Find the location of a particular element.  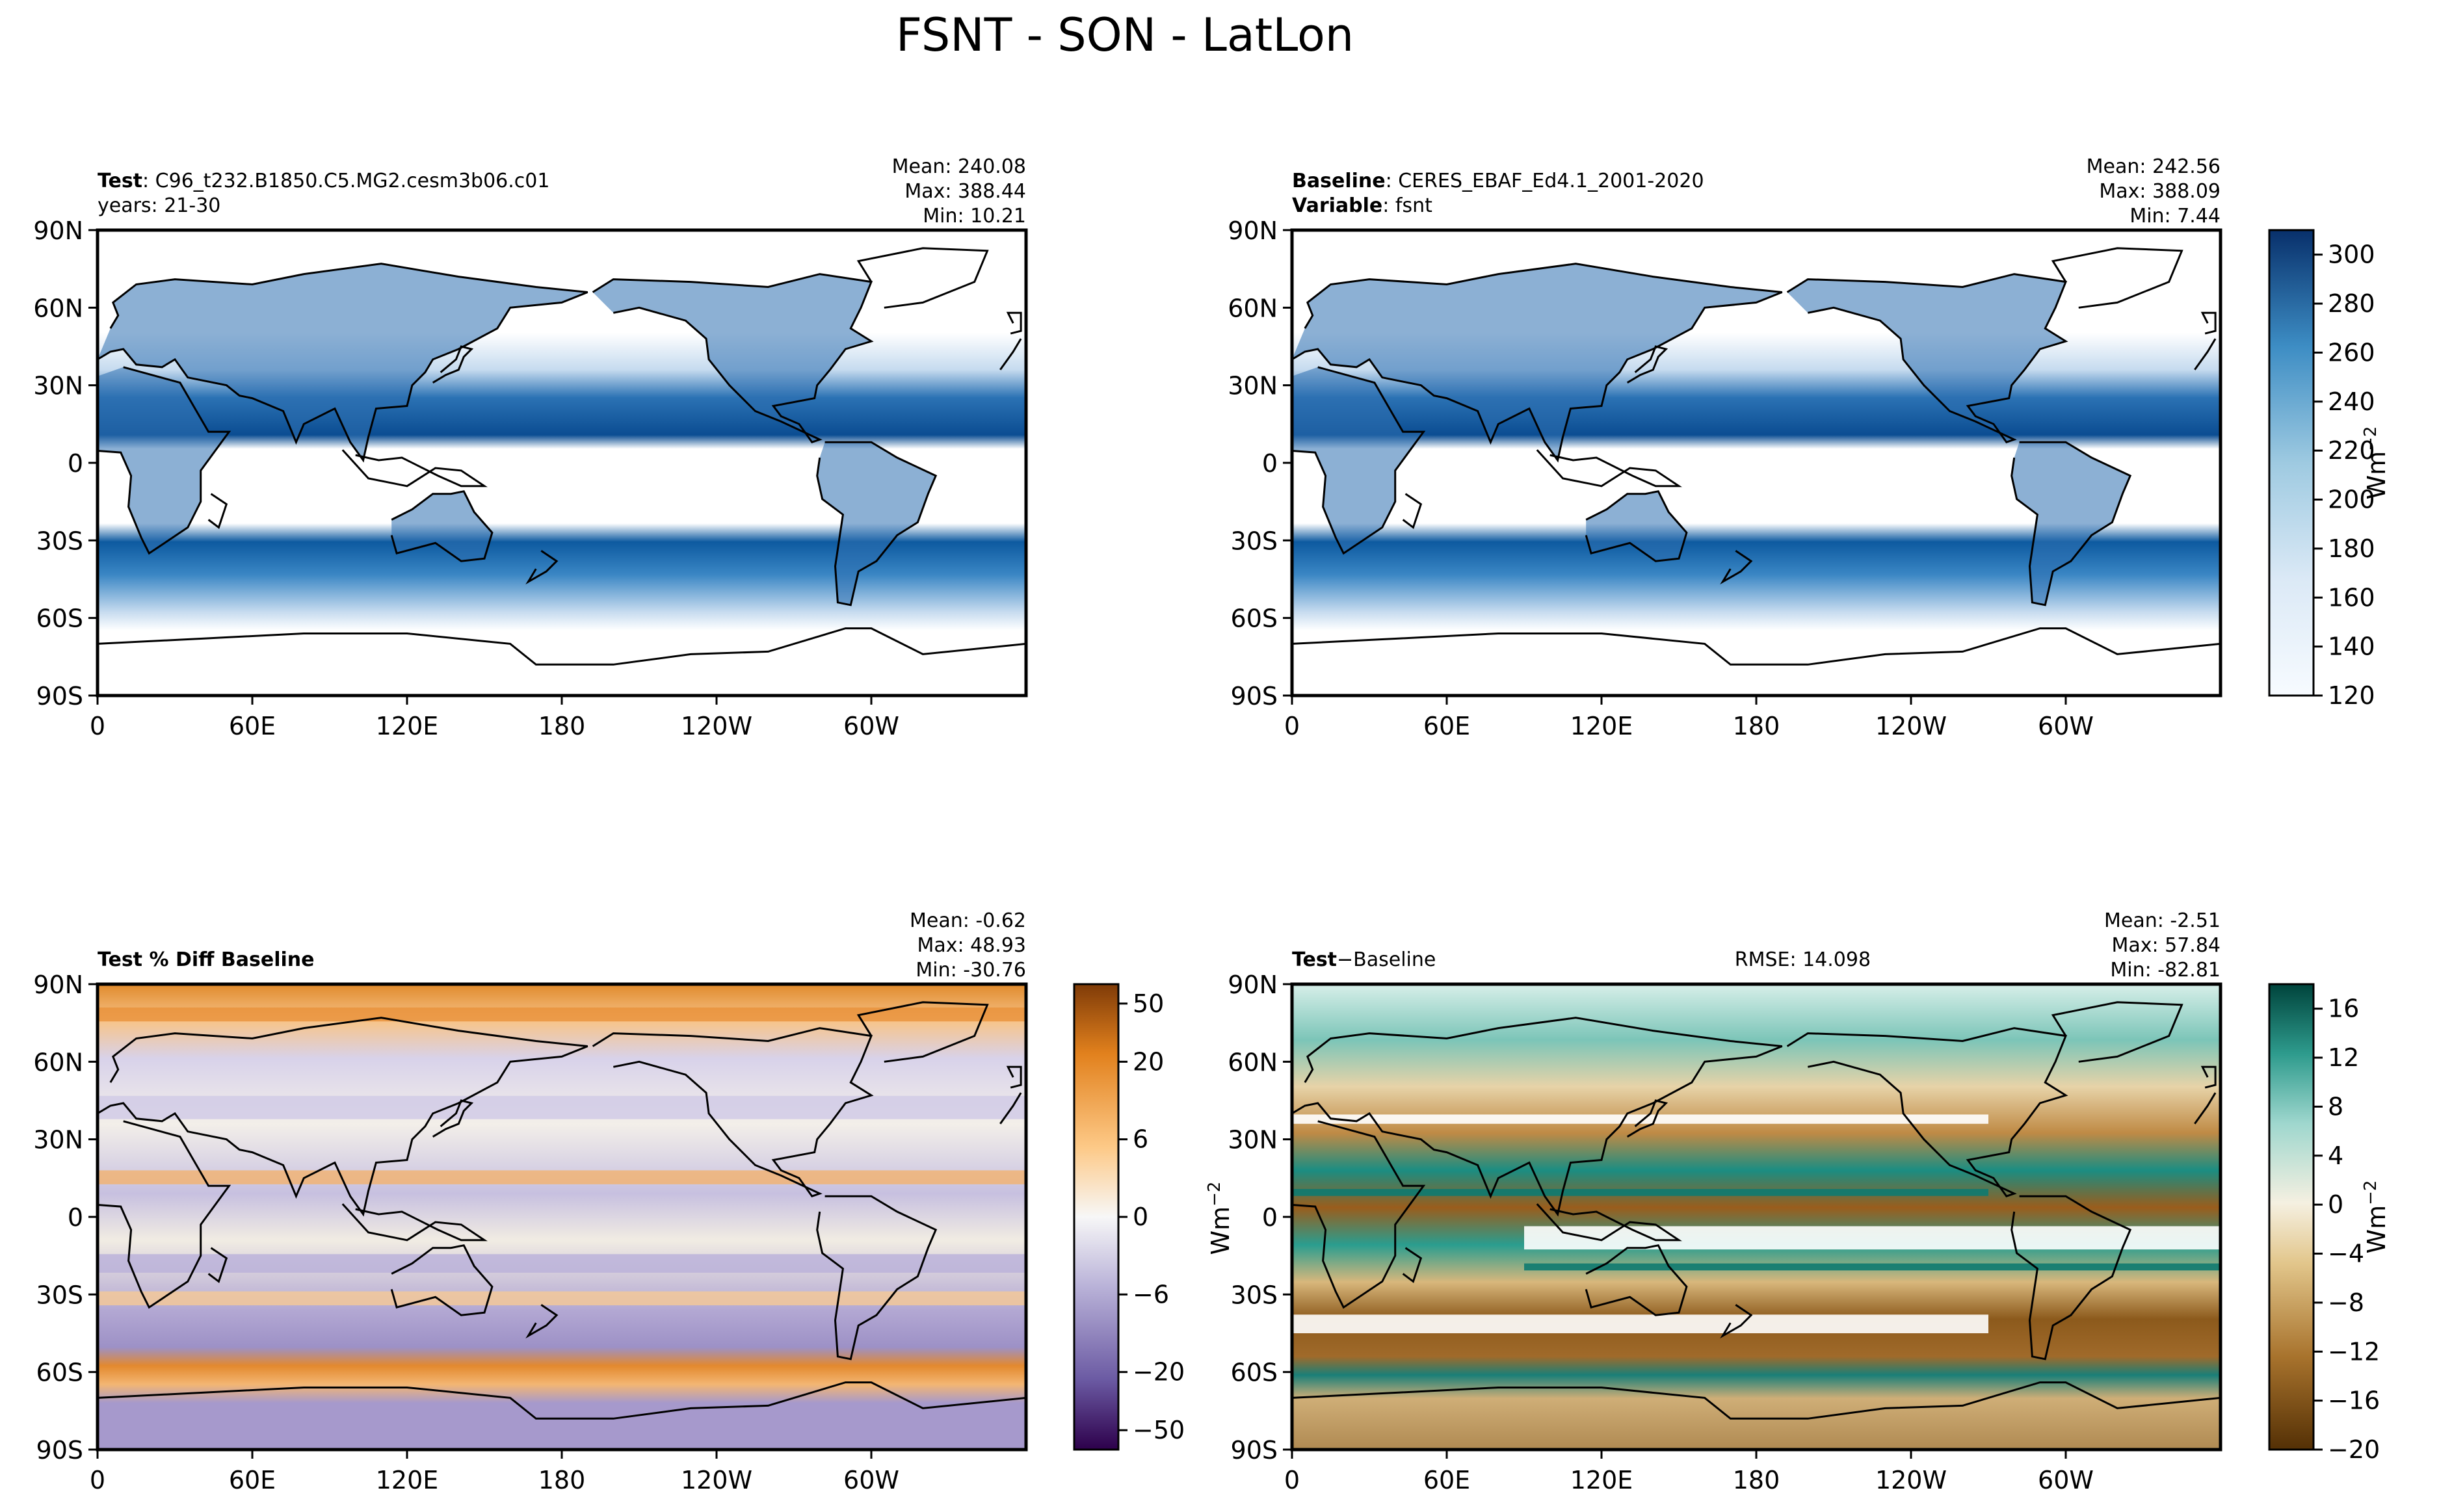

colorbar-tick-label: 200 is located at coordinates (2351, 500).